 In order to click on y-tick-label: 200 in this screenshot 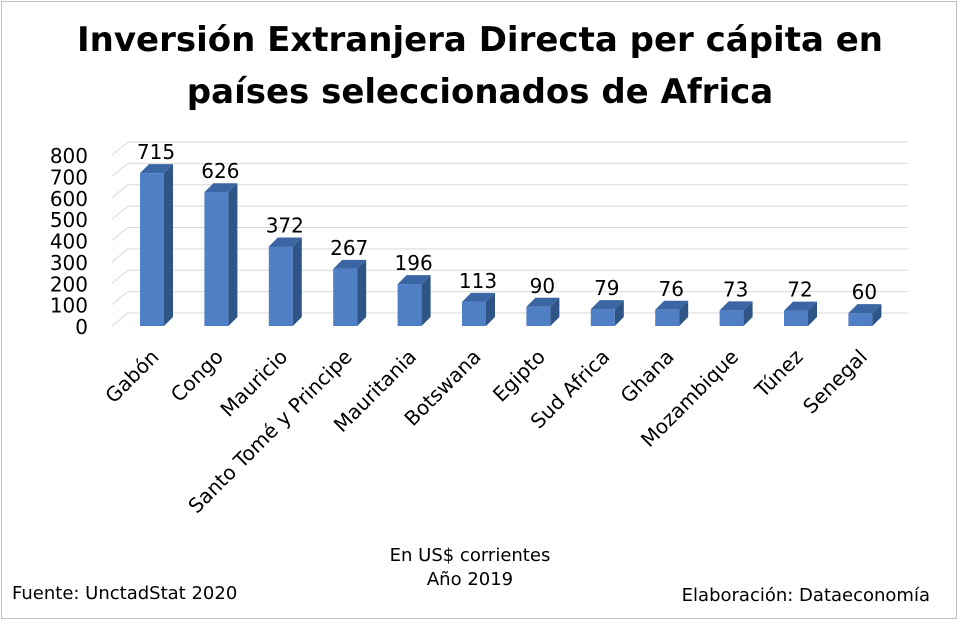, I will do `click(69, 284)`.